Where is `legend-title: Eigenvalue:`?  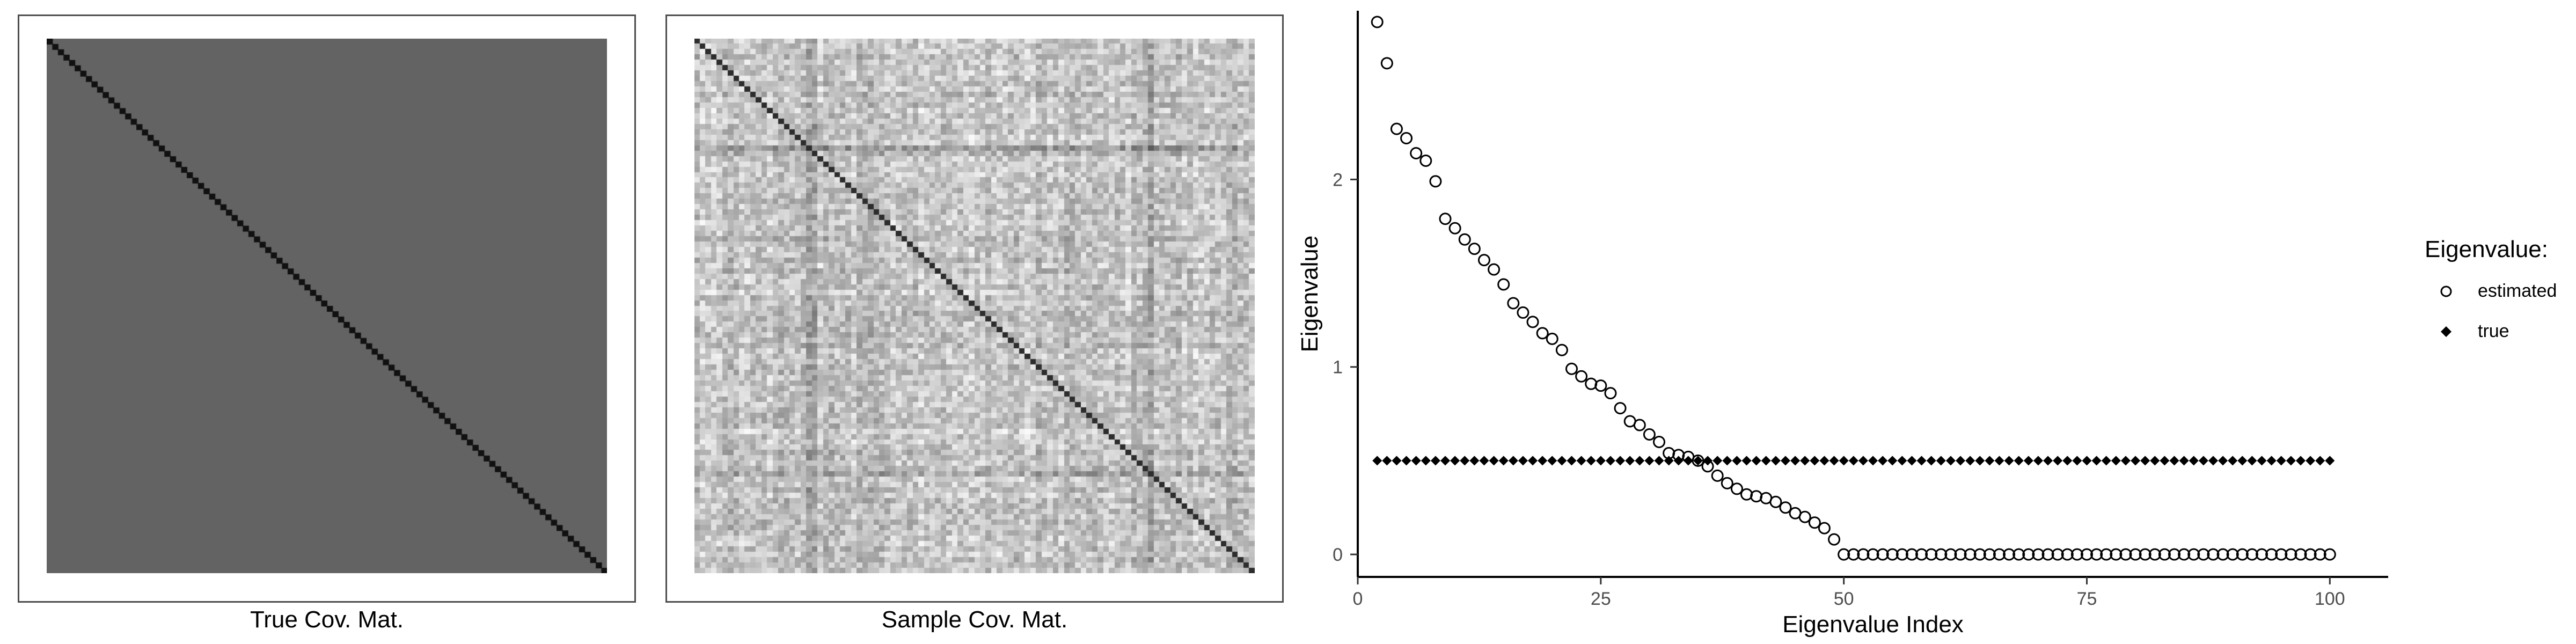 legend-title: Eigenvalue: is located at coordinates (2486, 249).